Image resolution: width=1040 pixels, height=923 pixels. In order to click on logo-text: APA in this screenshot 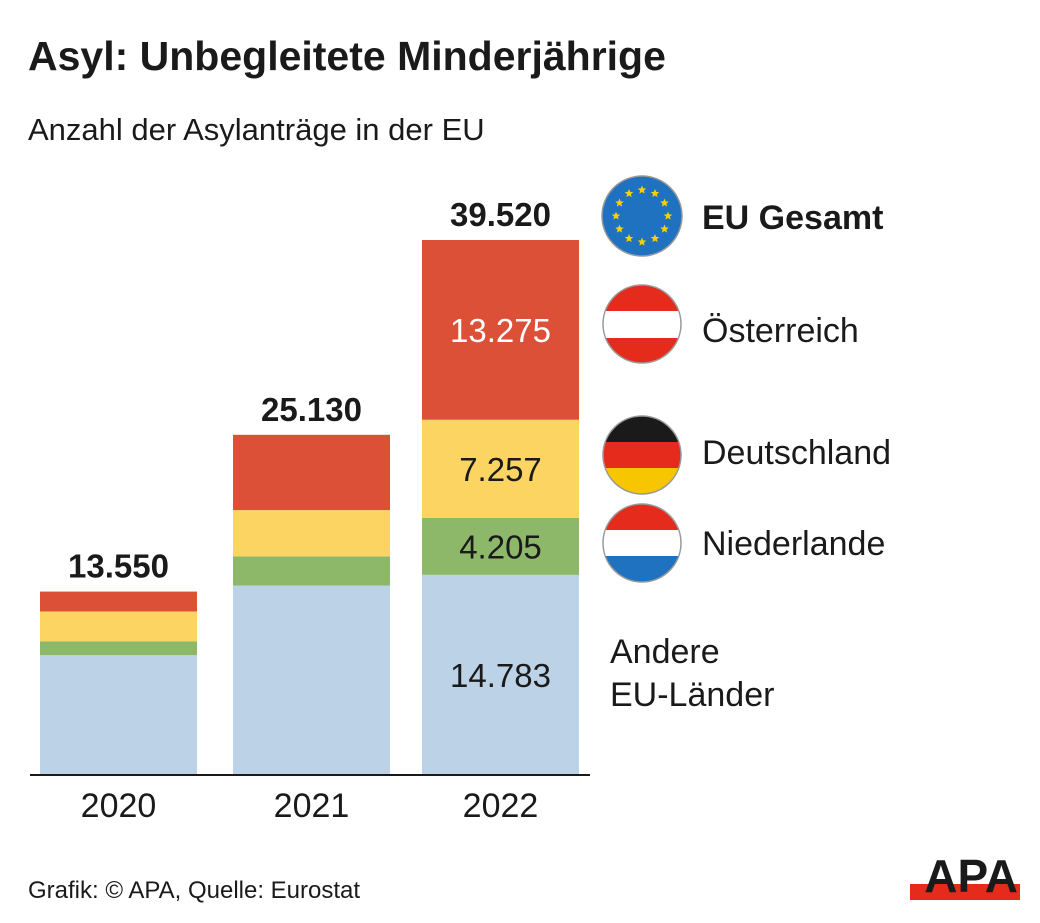, I will do `click(971, 876)`.